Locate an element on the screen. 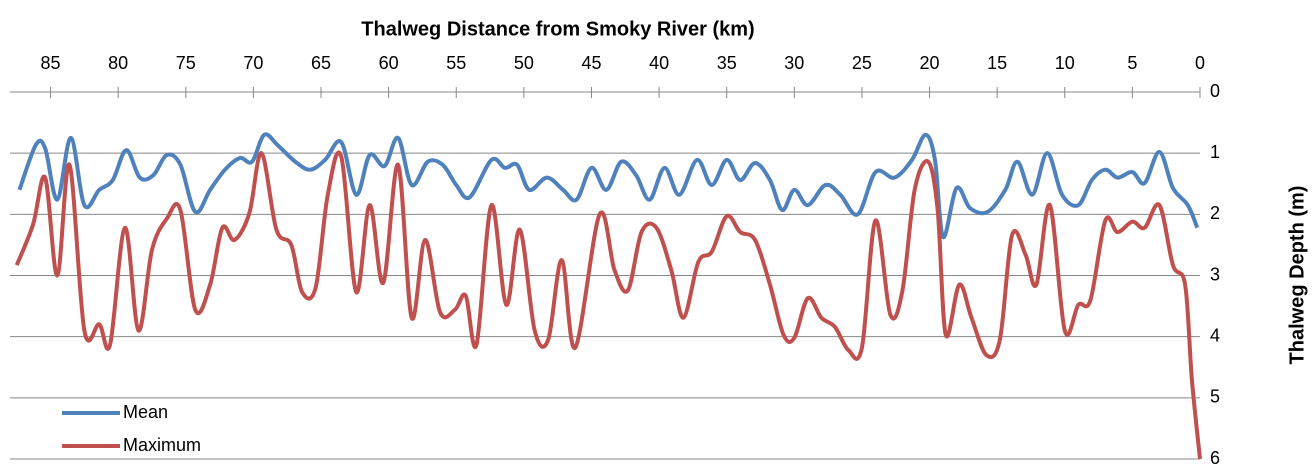 Image resolution: width=1313 pixels, height=471 pixels. x-tick-label: 55 is located at coordinates (456, 63).